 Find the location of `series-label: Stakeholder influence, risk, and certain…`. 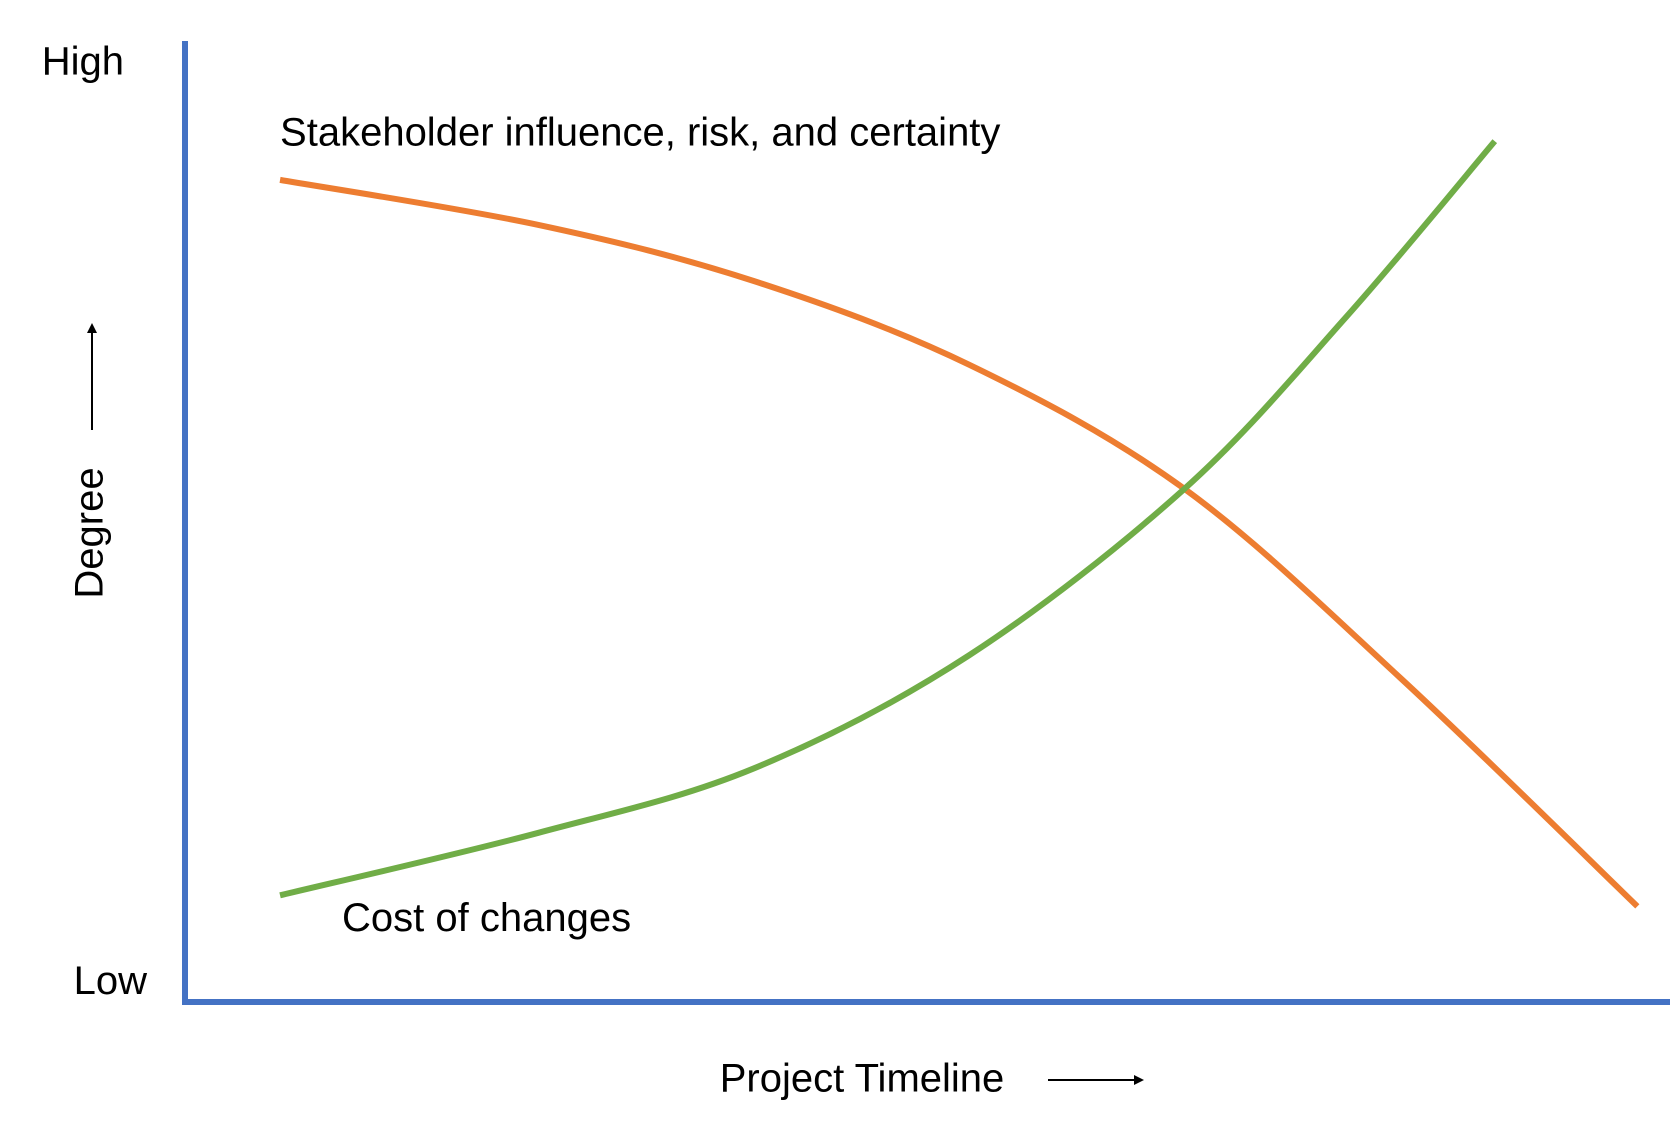

series-label: Stakeholder influence, risk, and certain… is located at coordinates (640, 132).